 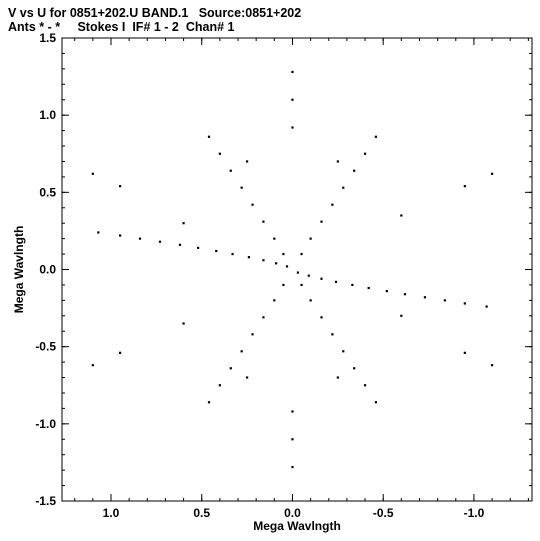 What do you see at coordinates (297, 526) in the screenshot?
I see `x-axis-title: Mega Wavlngth` at bounding box center [297, 526].